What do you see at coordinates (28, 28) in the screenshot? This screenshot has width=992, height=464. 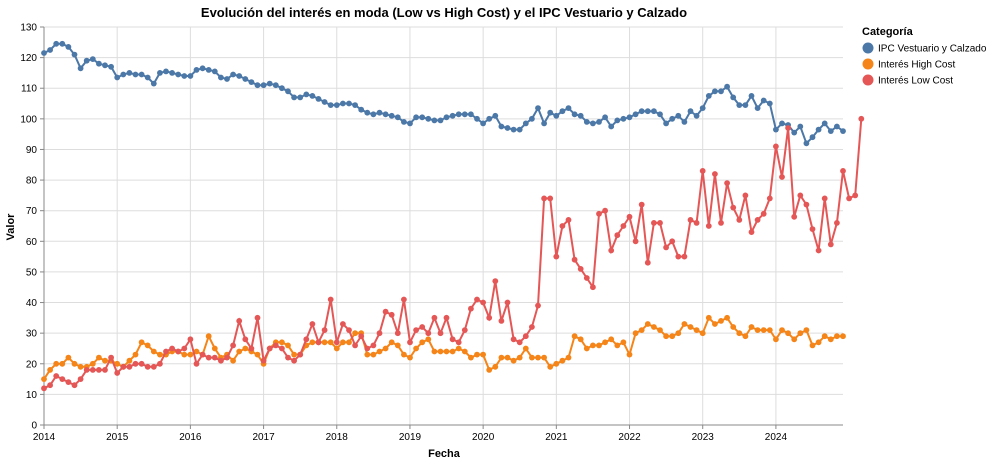 I see `y-tick-label: 130` at bounding box center [28, 28].